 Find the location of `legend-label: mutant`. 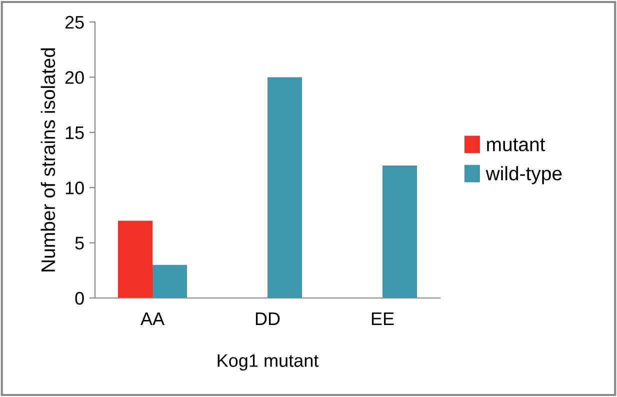

legend-label: mutant is located at coordinates (516, 145).